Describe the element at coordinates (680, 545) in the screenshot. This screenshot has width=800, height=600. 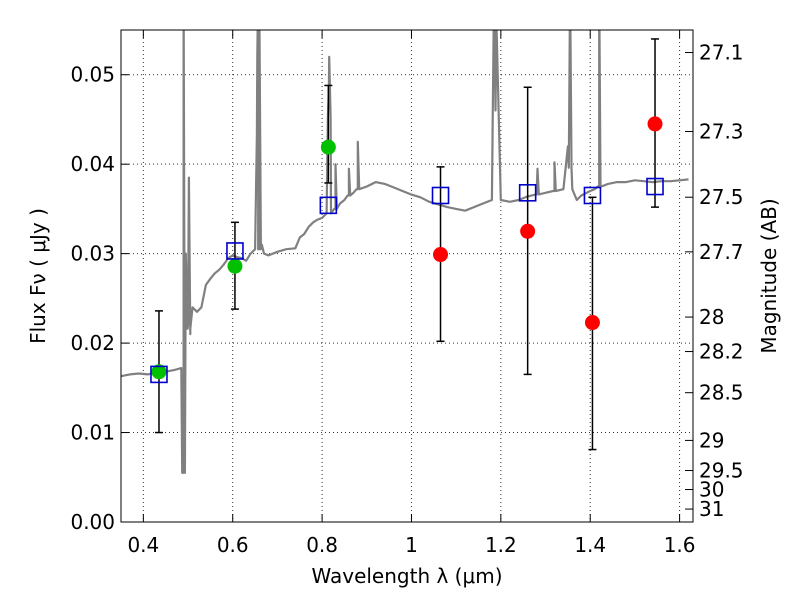
I see `x-tick-label: 1.6` at that location.